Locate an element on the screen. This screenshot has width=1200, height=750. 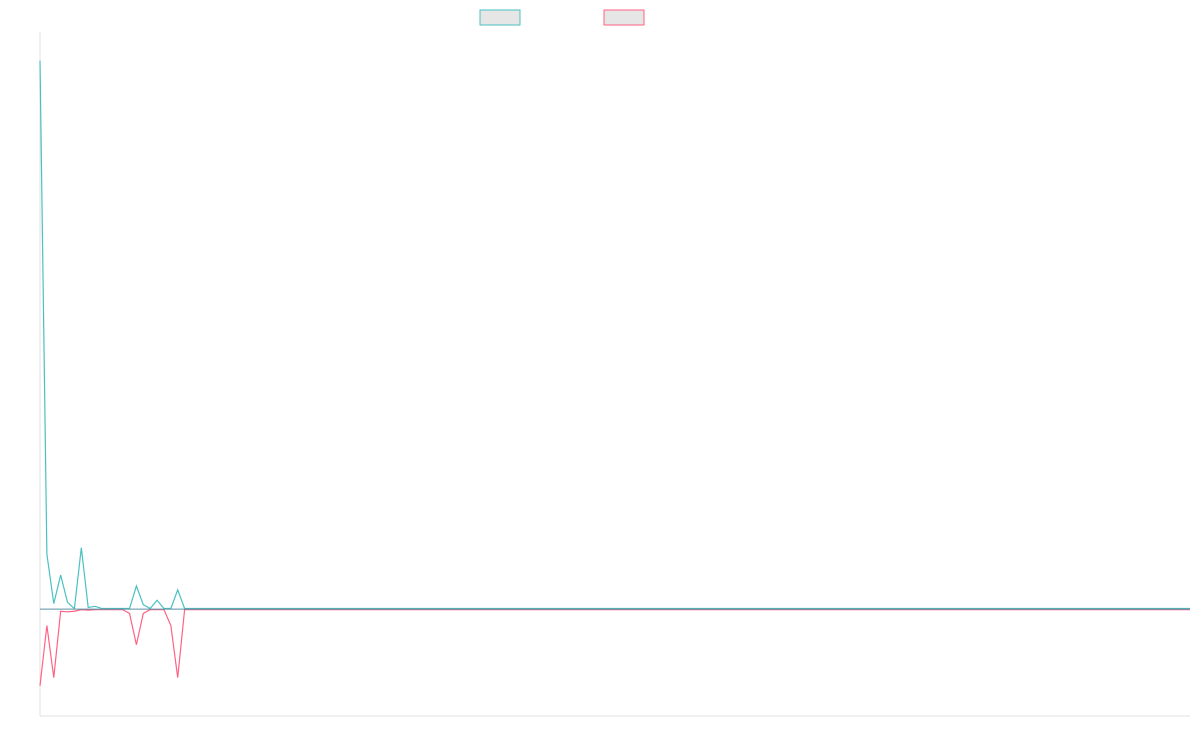
legend is located at coordinates (562, 17).